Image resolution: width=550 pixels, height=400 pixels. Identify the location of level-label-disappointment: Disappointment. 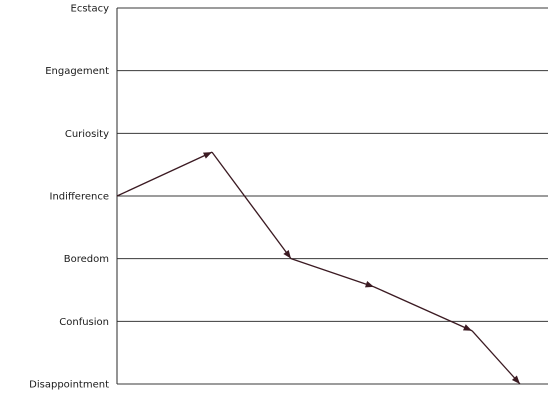
(69, 385).